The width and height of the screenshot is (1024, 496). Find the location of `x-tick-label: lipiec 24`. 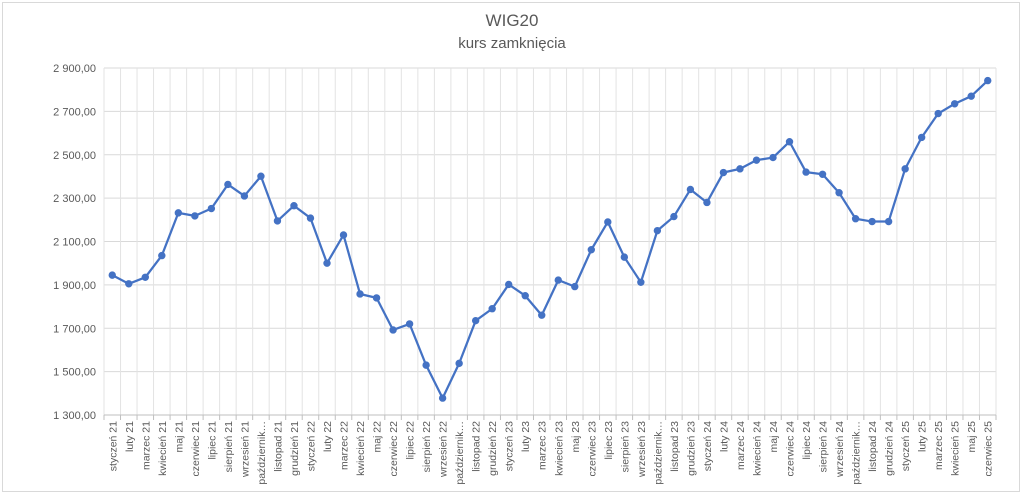

x-tick-label: lipiec 24 is located at coordinates (807, 440).